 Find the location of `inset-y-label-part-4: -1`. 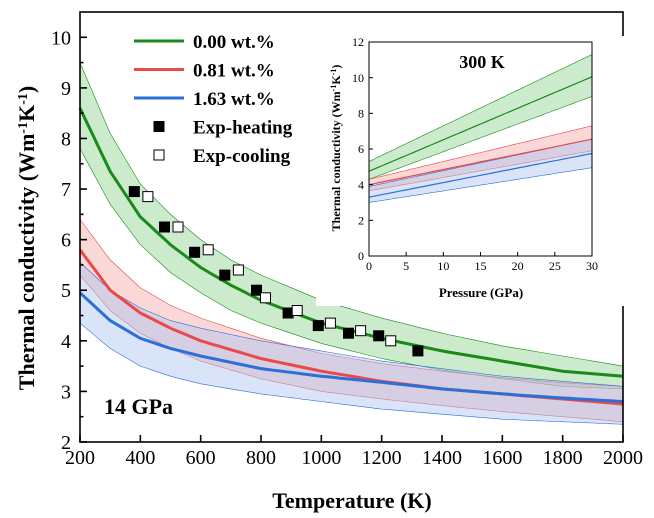

inset-y-label-part-4: -1 is located at coordinates (333, 72).